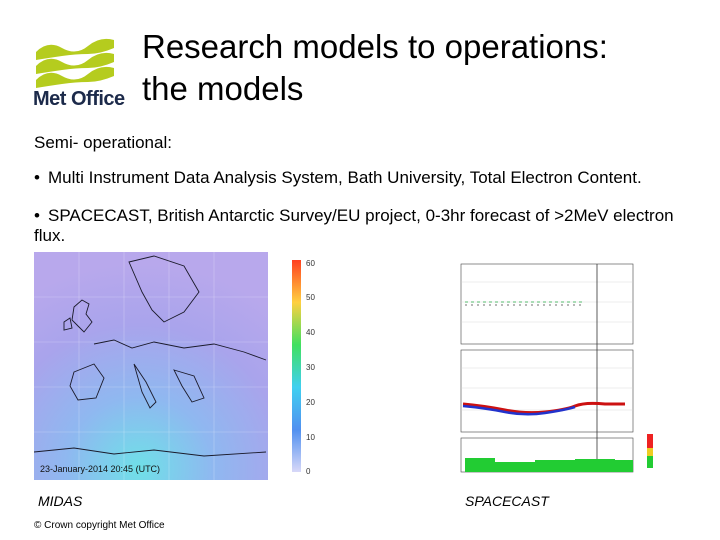 Image resolution: width=720 pixels, height=540 pixels. Describe the element at coordinates (150, 356) in the screenshot. I see `coastlines` at that location.